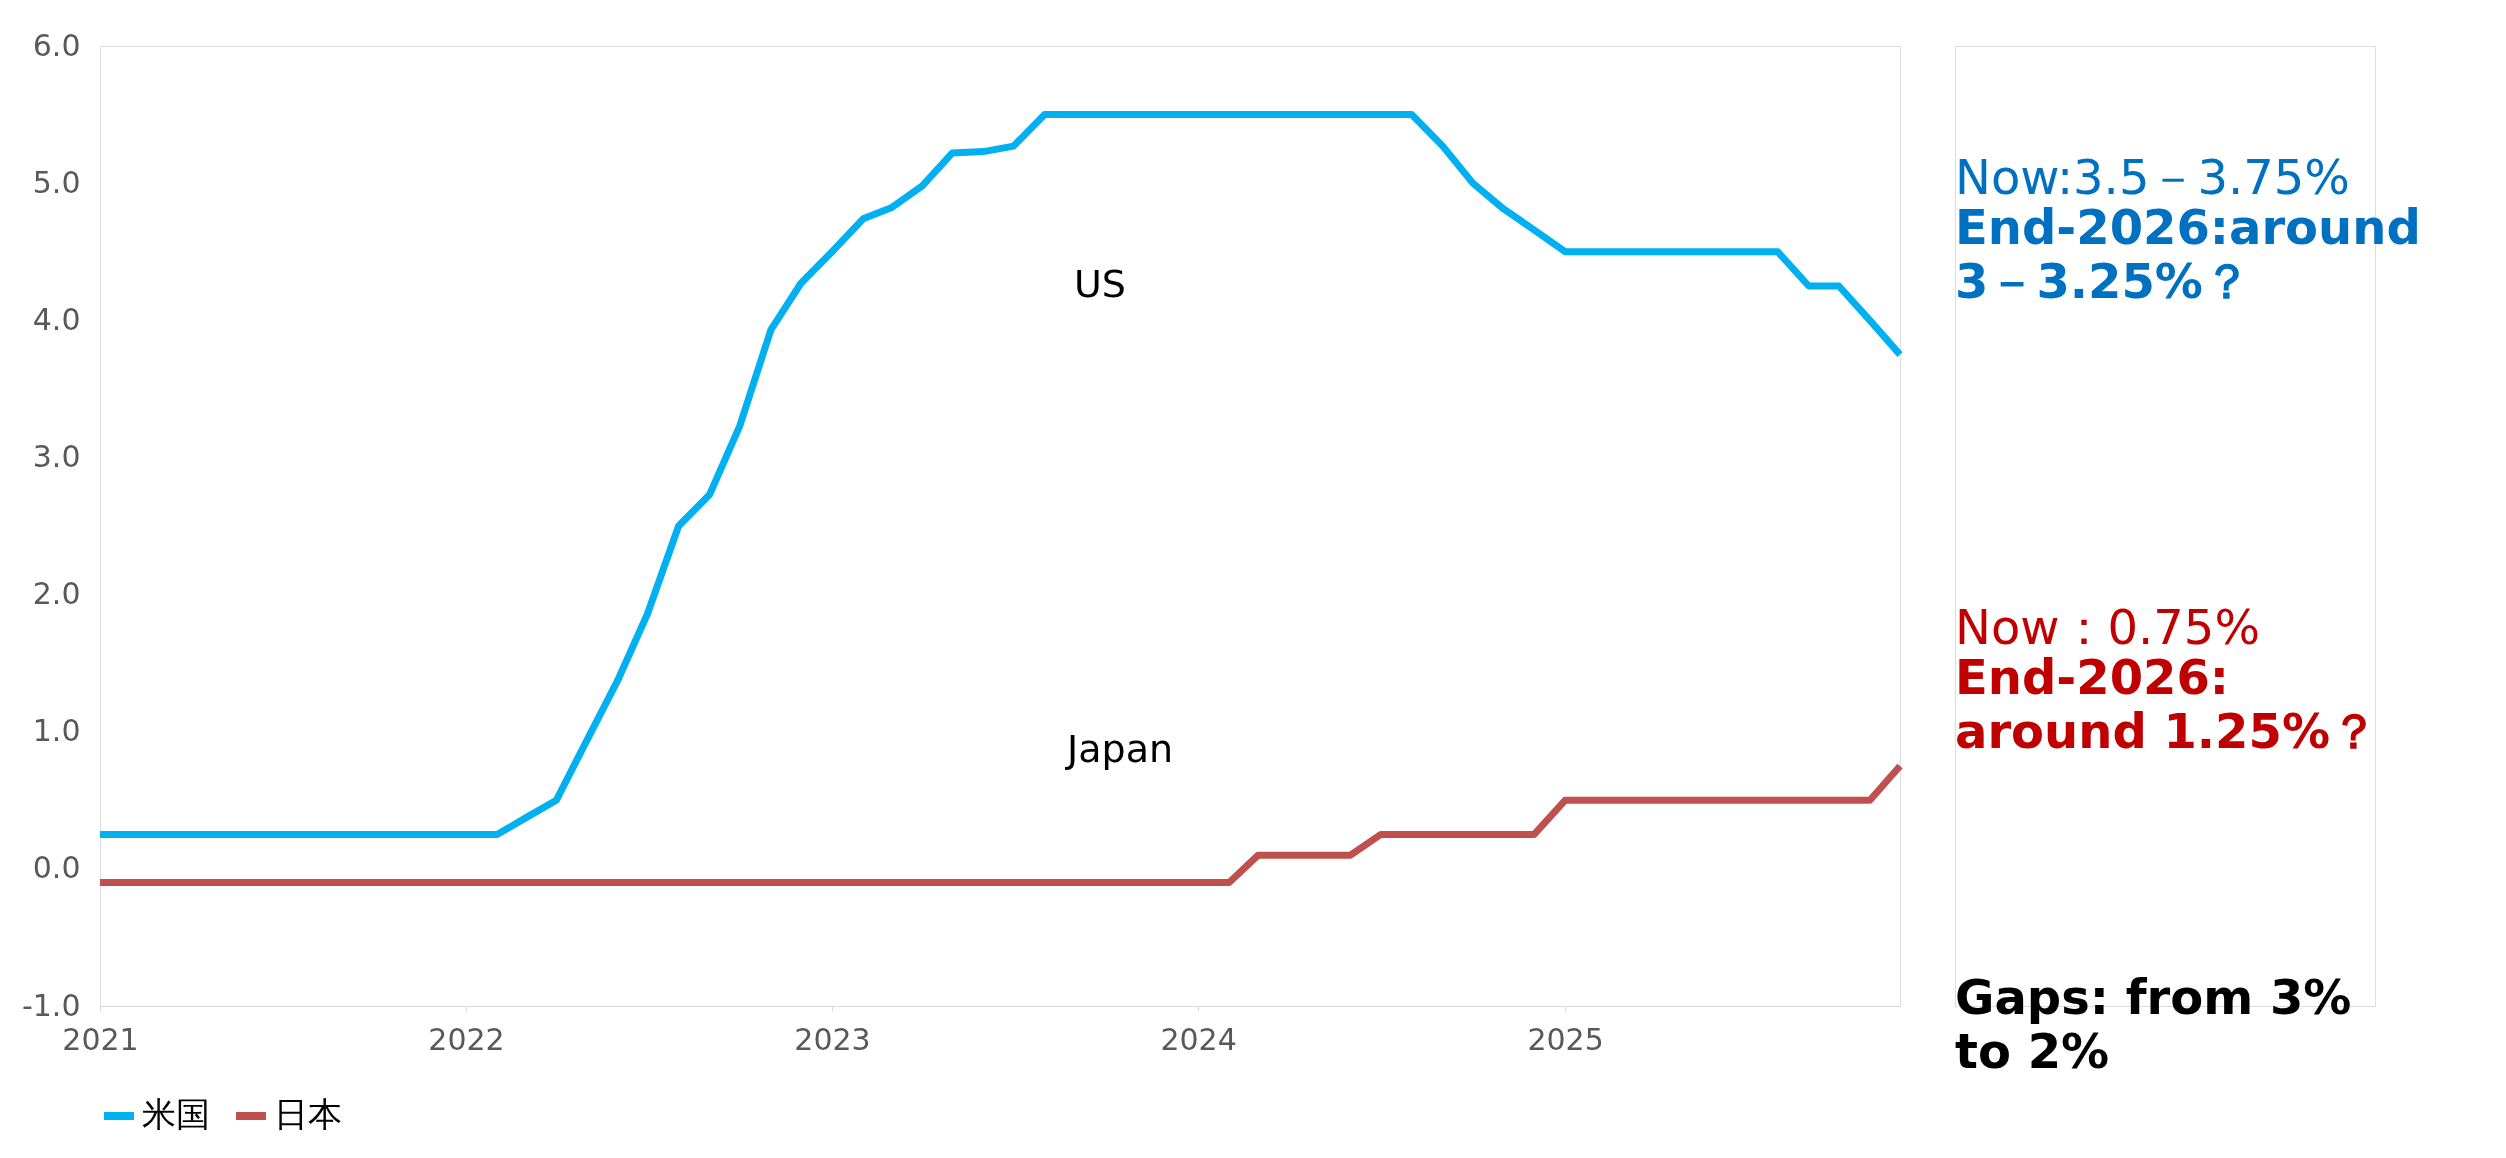 The height and width of the screenshot is (1158, 2506). What do you see at coordinates (308, 1114) in the screenshot?
I see `legend-label: 日本` at bounding box center [308, 1114].